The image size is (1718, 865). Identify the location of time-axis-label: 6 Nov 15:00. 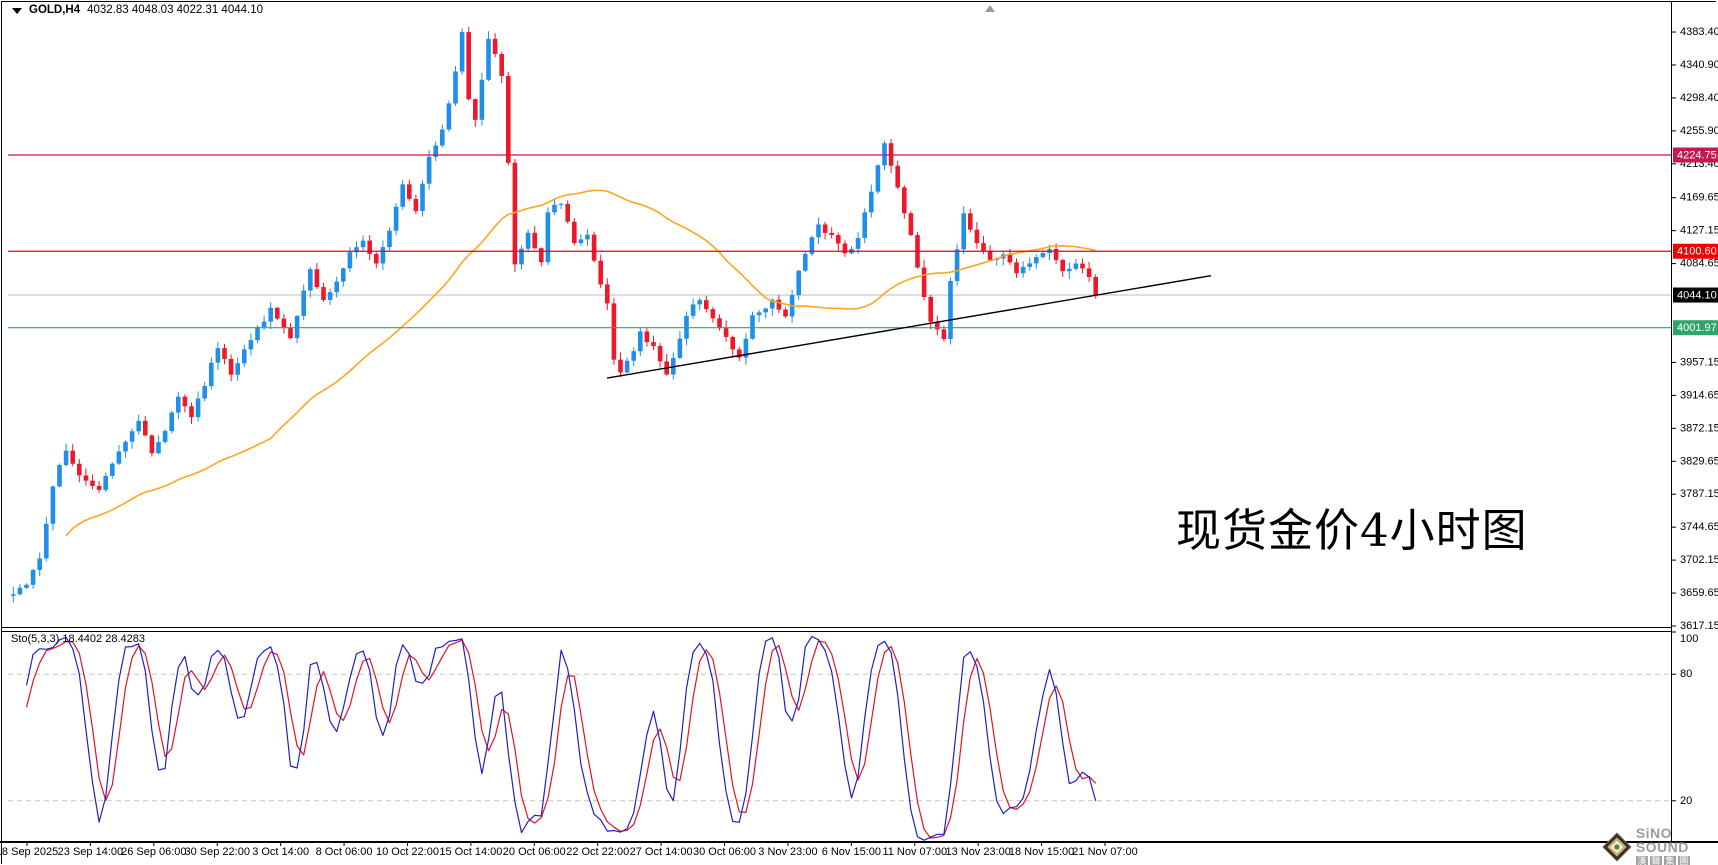
(851, 852).